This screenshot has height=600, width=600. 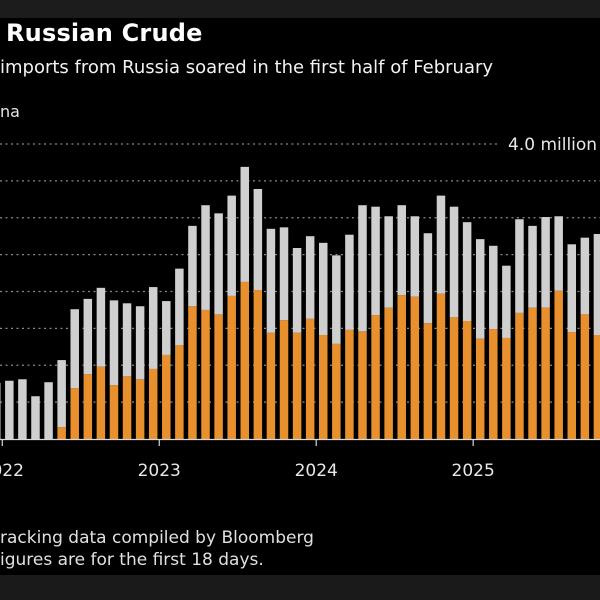 What do you see at coordinates (300, 9) in the screenshot?
I see `top-bar` at bounding box center [300, 9].